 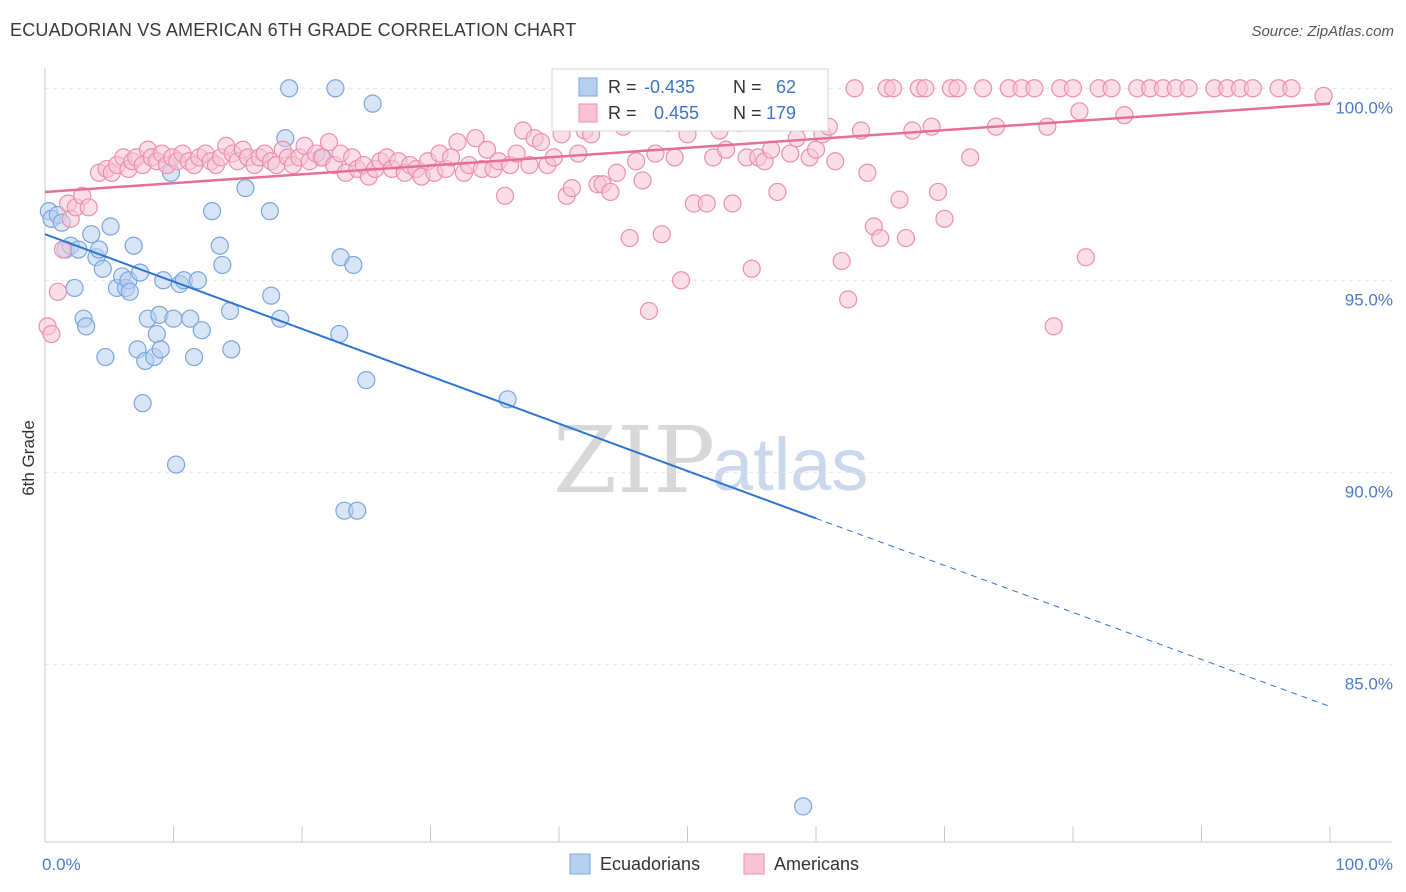 I want to click on chart-source: Source: ZipAtlas.com, so click(x=1322, y=31).